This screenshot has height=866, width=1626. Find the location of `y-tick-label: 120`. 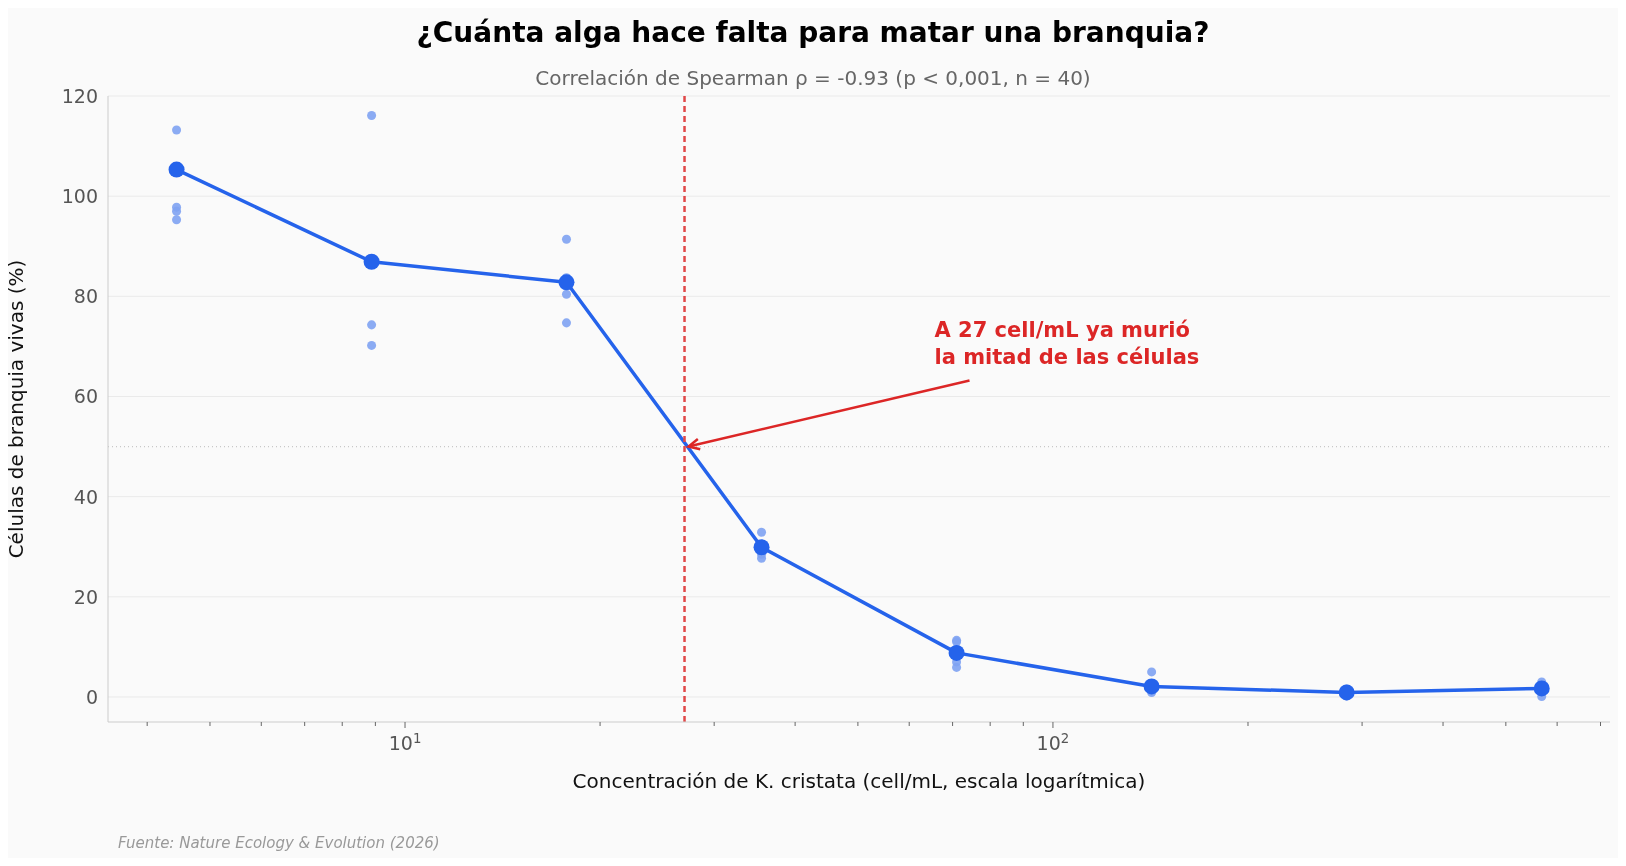

y-tick-label: 120 is located at coordinates (79, 96).